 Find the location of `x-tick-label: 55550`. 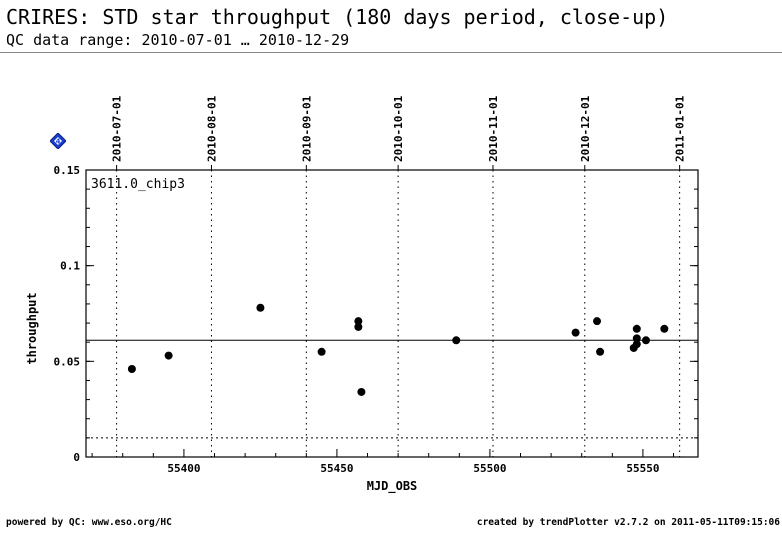

x-tick-label: 55550 is located at coordinates (642, 468).